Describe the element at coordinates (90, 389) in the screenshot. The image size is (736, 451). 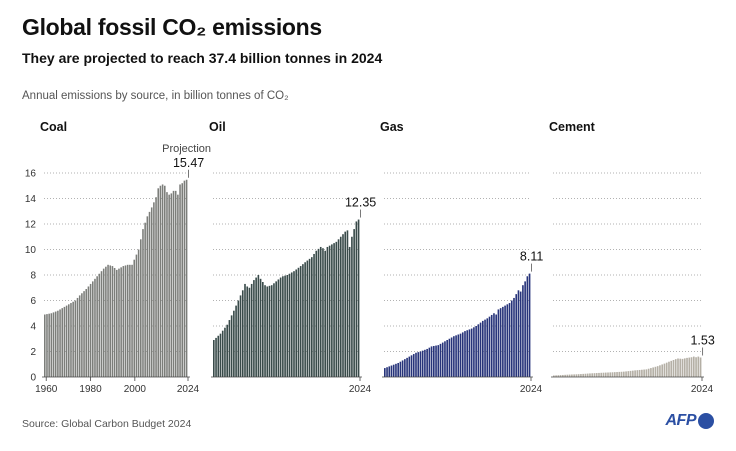
I see `x-tick-label: 1980` at that location.